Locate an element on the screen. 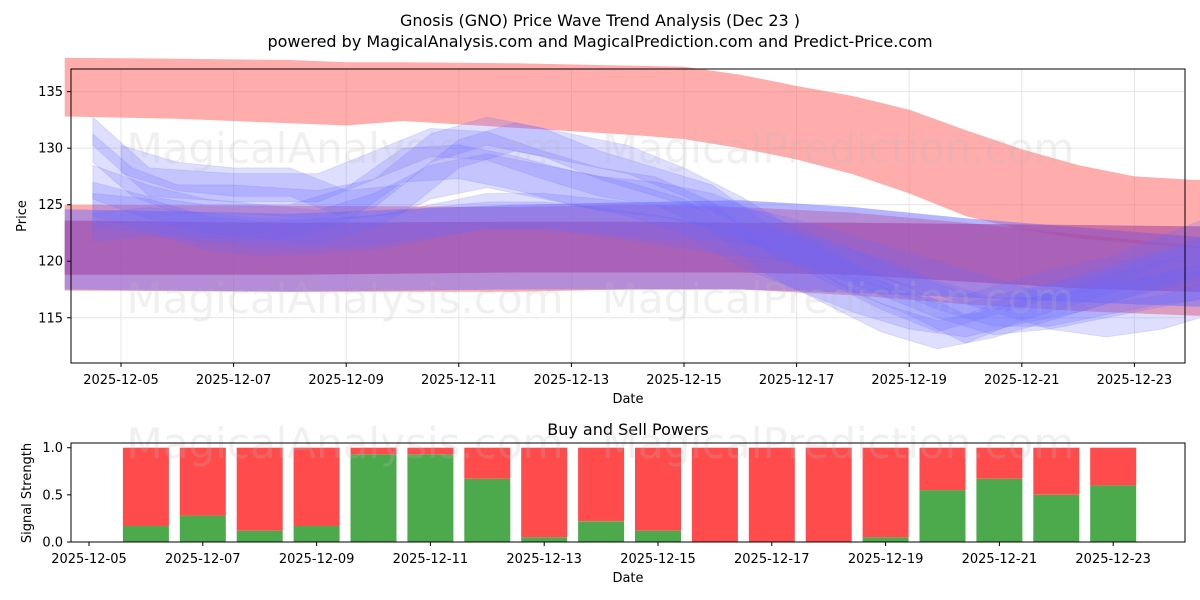  buy-sell-x-tick-label: 2025-12-19 is located at coordinates (886, 559).